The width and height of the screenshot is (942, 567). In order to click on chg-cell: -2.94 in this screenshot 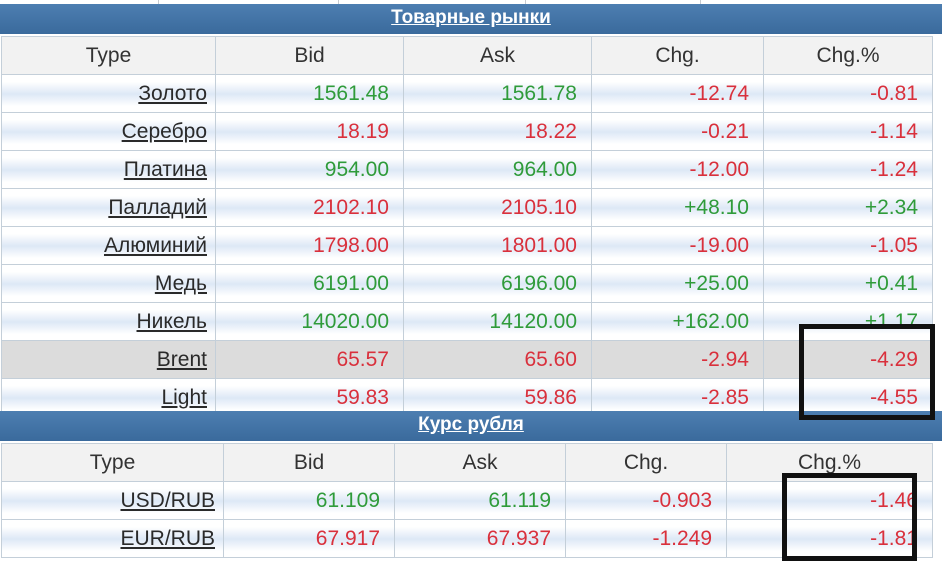, I will do `click(677, 359)`.